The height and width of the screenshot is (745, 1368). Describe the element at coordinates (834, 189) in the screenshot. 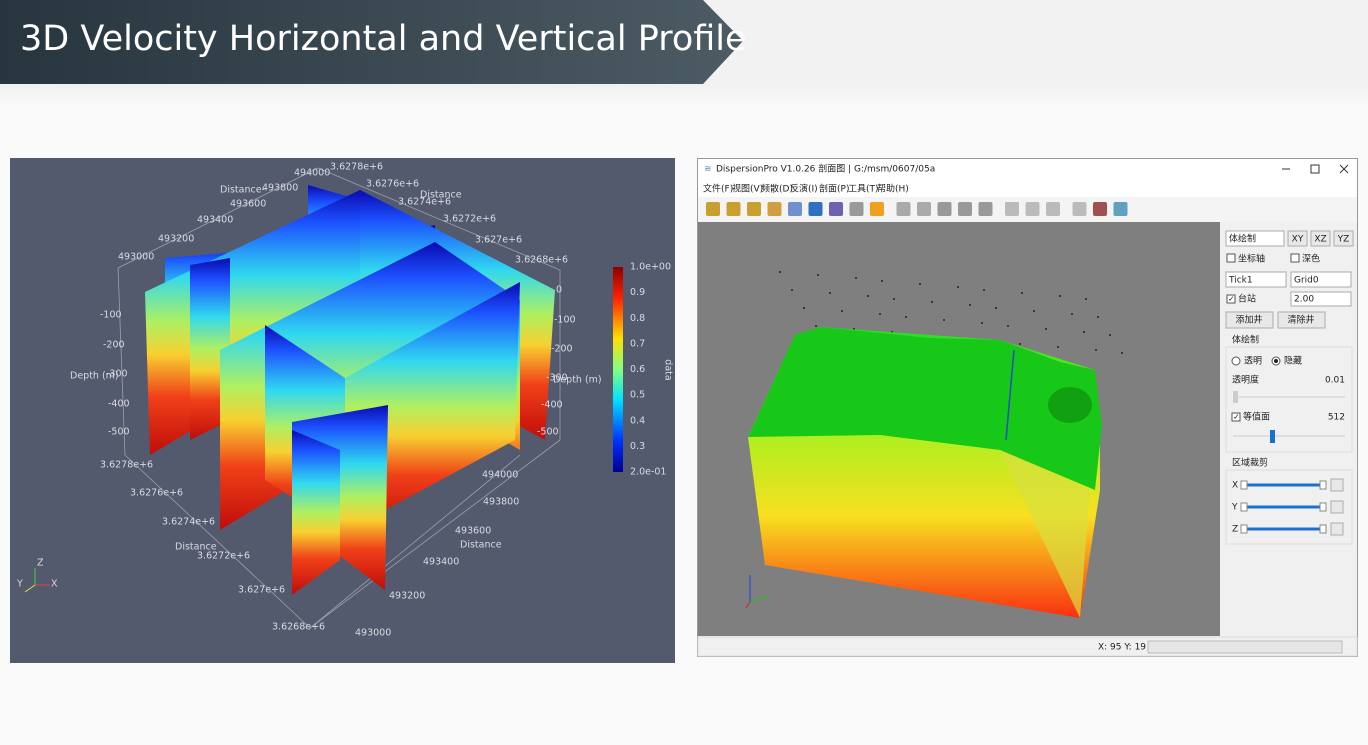

I see `menu-item: 剖面(P)` at that location.